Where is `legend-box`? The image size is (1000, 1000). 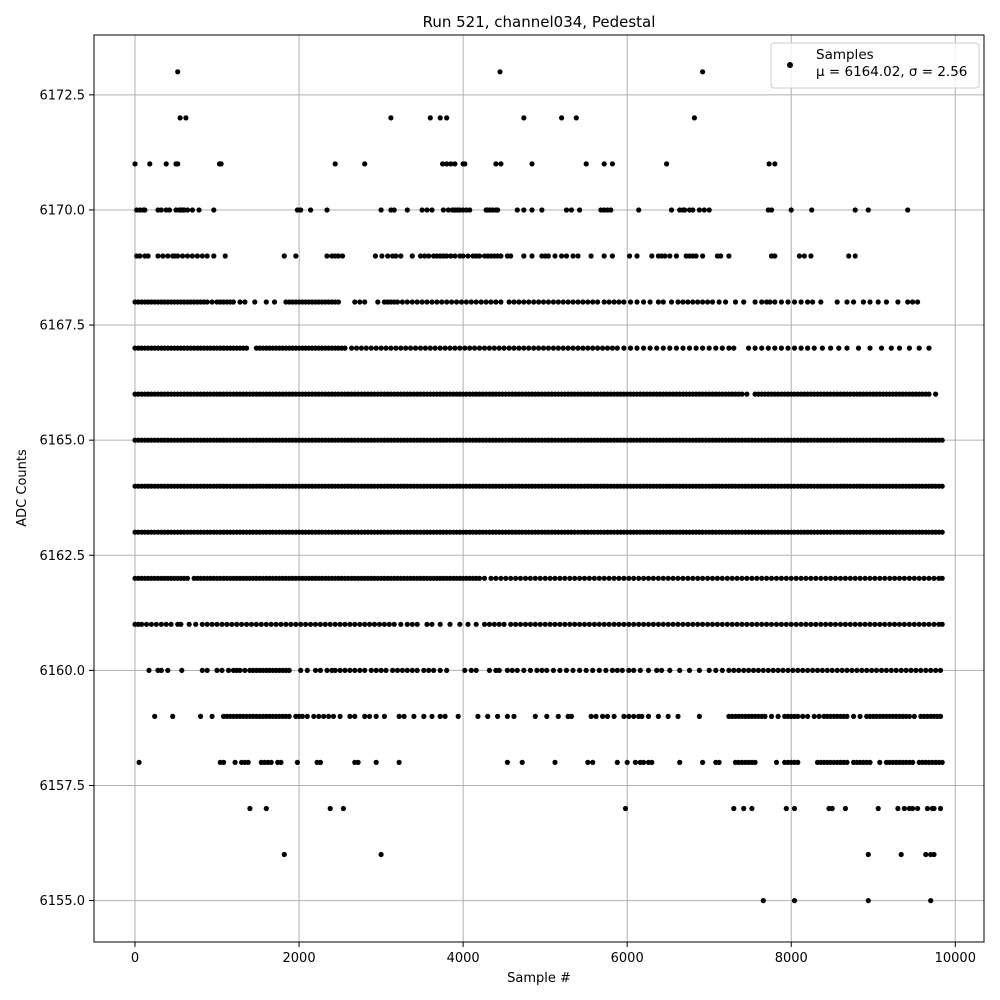
legend-box is located at coordinates (875, 65).